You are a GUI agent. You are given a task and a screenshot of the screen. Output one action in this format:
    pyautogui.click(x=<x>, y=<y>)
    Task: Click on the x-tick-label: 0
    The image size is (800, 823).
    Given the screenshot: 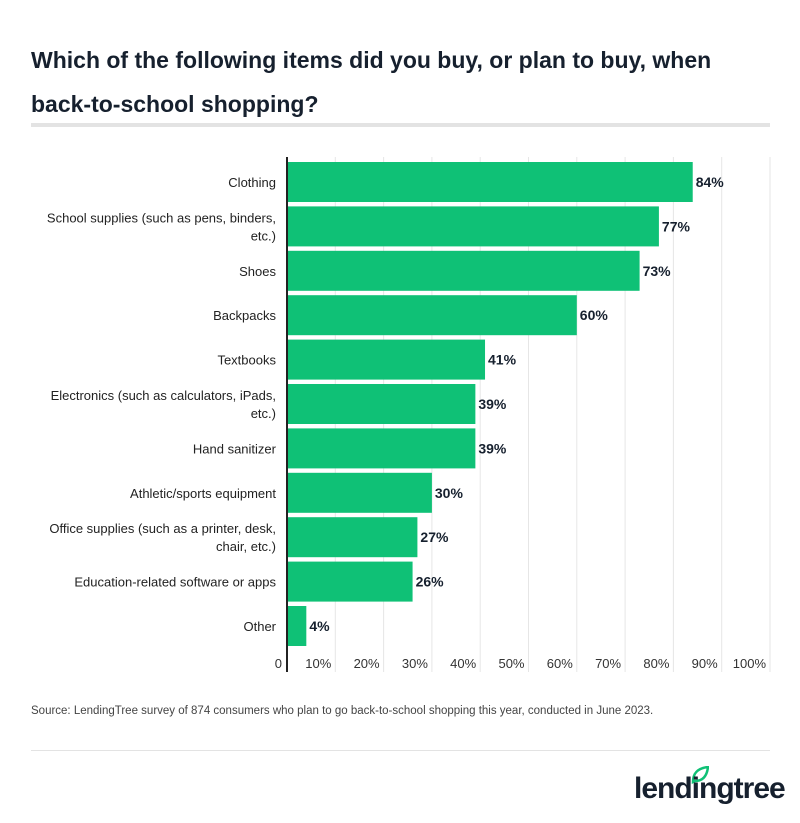 What is the action you would take?
    pyautogui.click(x=278, y=663)
    